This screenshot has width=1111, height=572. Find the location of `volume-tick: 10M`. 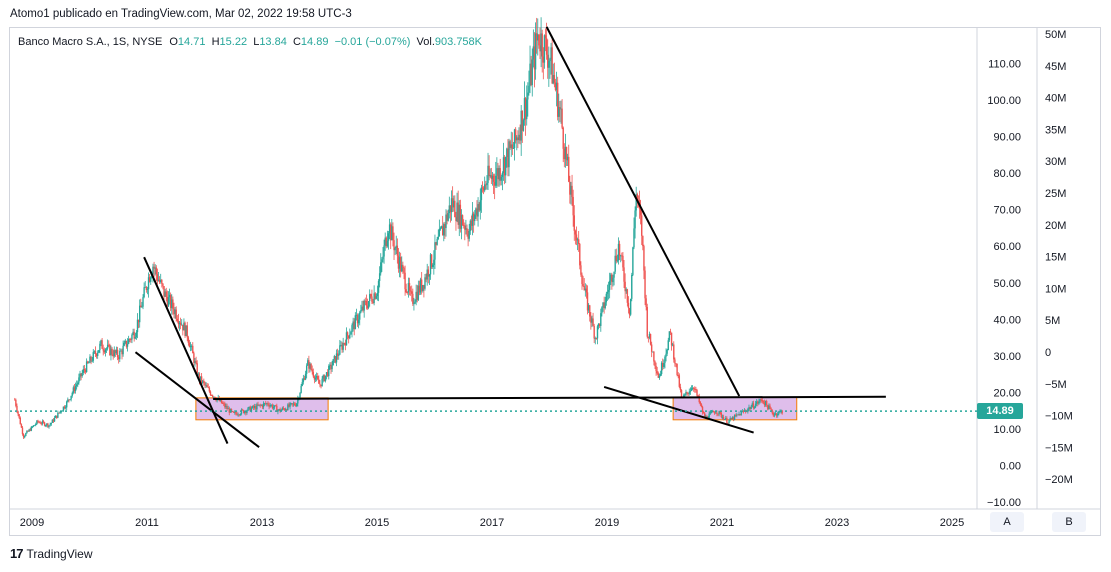

volume-tick: 10M is located at coordinates (1055, 289).